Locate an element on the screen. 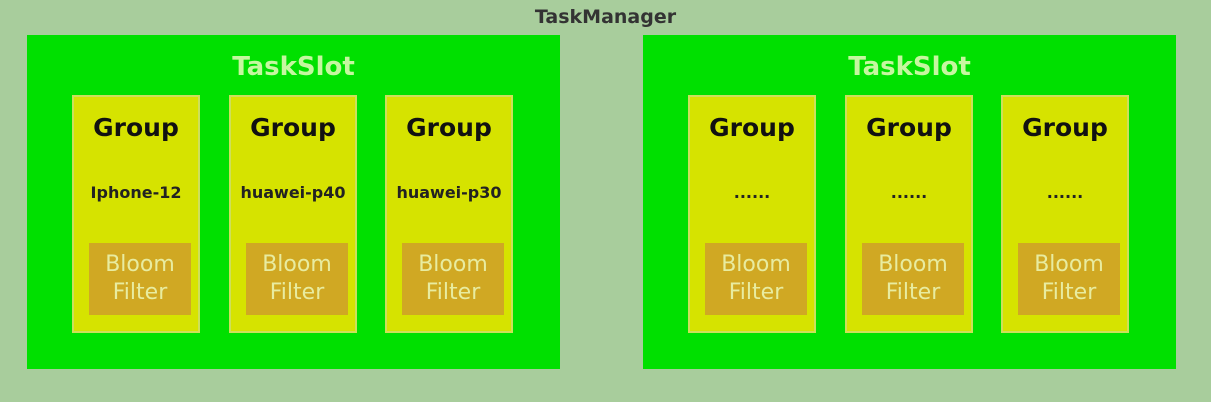 The image size is (1211, 402). group-box: Group Iphone-12 Bloom Filter is located at coordinates (136, 214).